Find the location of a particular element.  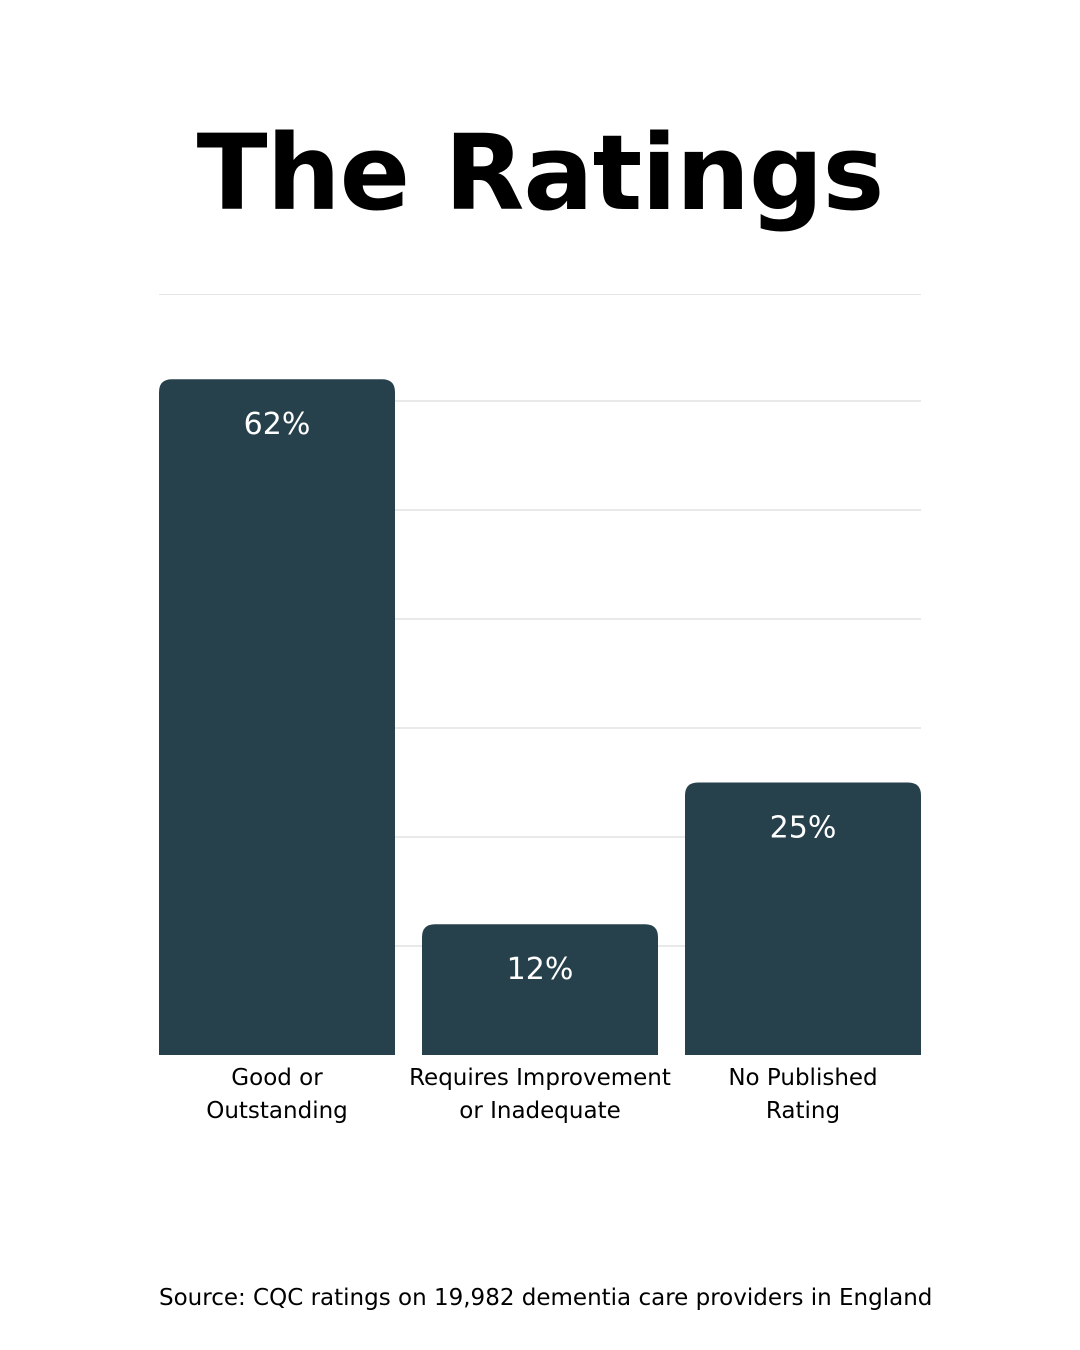

category-label-1-line-2: Outstanding is located at coordinates (277, 1111).